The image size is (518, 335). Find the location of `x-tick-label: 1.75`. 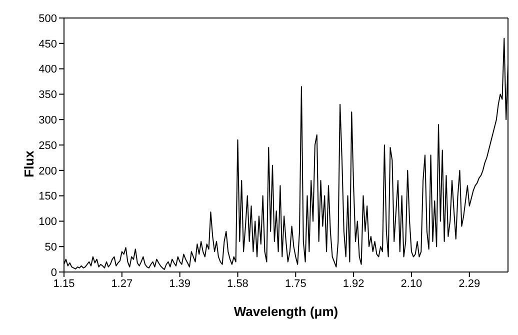

x-tick-label: 1.75 is located at coordinates (295, 284).